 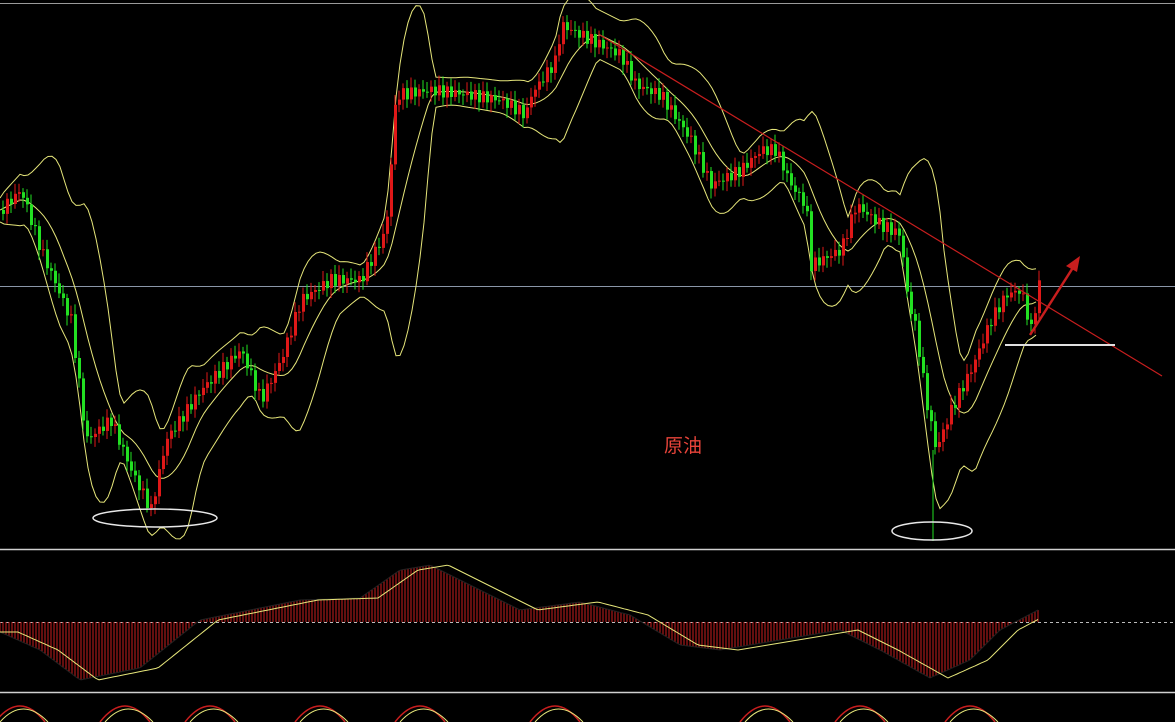 What do you see at coordinates (499, 713) in the screenshot?
I see `oscillator-panel` at bounding box center [499, 713].